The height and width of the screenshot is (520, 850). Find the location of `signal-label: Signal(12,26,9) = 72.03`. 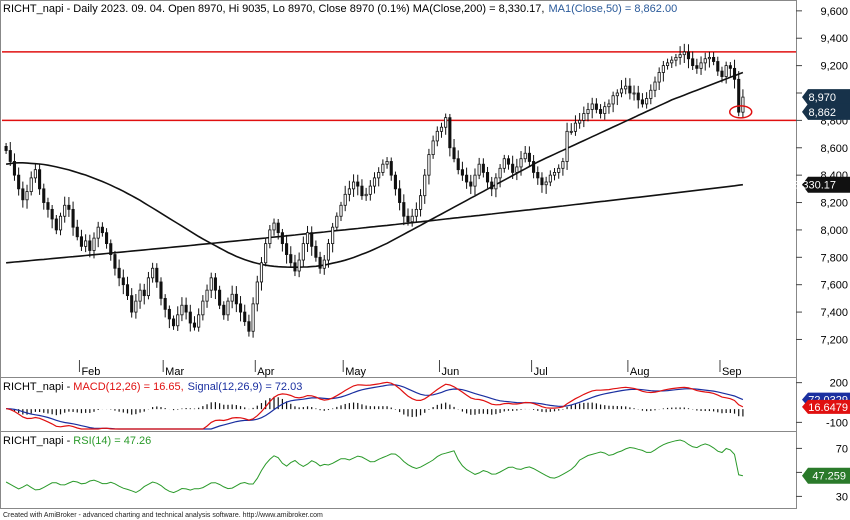

signal-label: Signal(12,26,9) = 72.03 is located at coordinates (245, 387).